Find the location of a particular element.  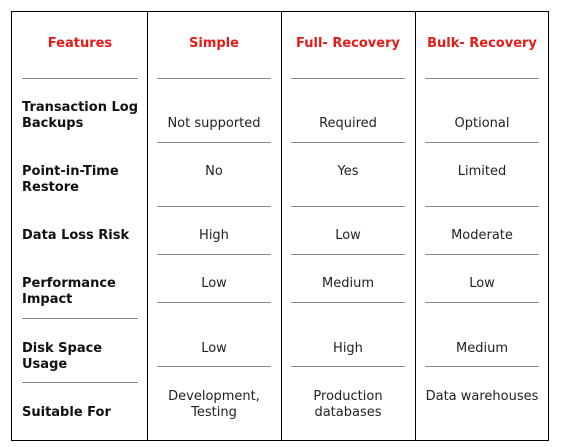

feature-label: Point-in-Time is located at coordinates (70, 171).